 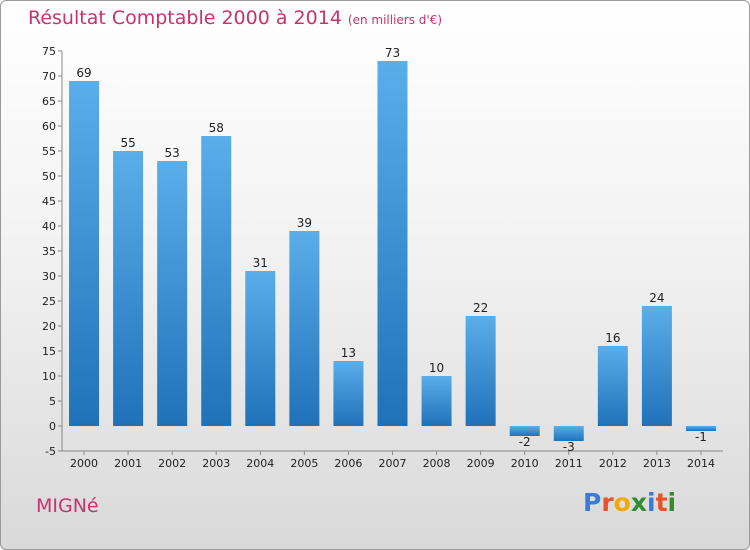 What do you see at coordinates (50, 451) in the screenshot?
I see `y-tick-label: -5` at bounding box center [50, 451].